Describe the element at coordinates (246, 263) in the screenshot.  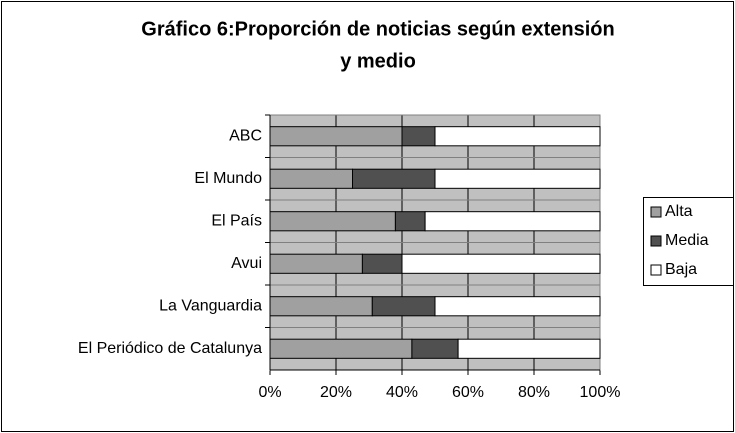
I see `y-tick-label: Avui` at that location.